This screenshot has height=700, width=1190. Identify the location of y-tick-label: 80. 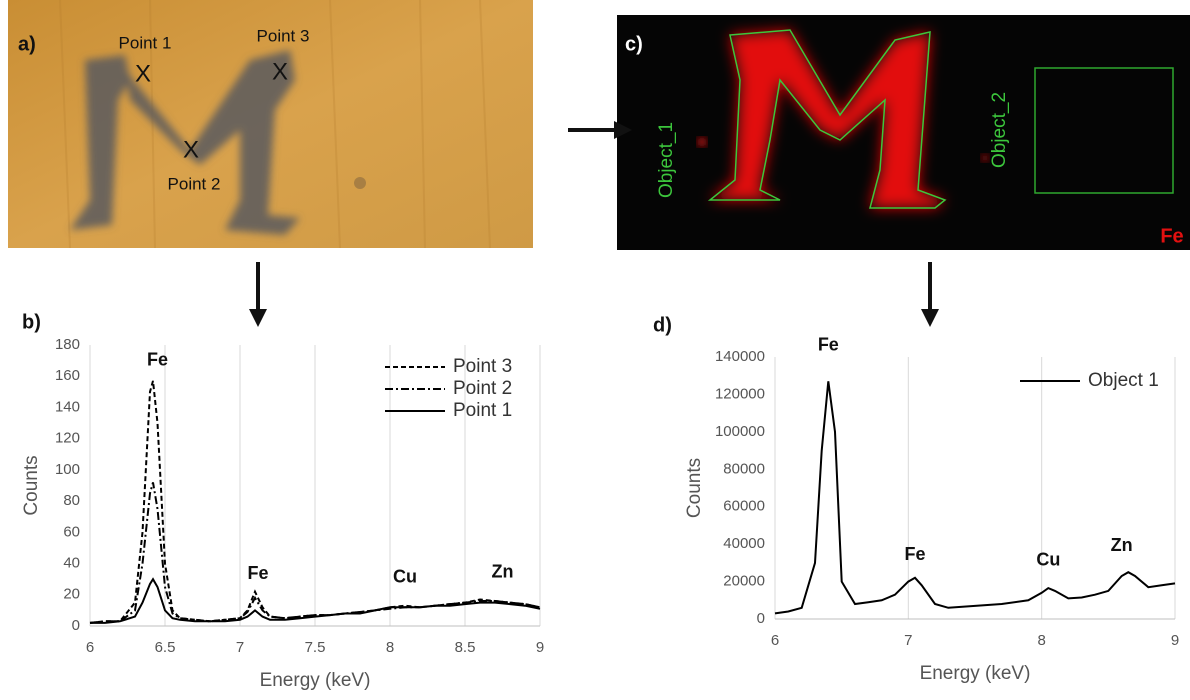
(71, 500).